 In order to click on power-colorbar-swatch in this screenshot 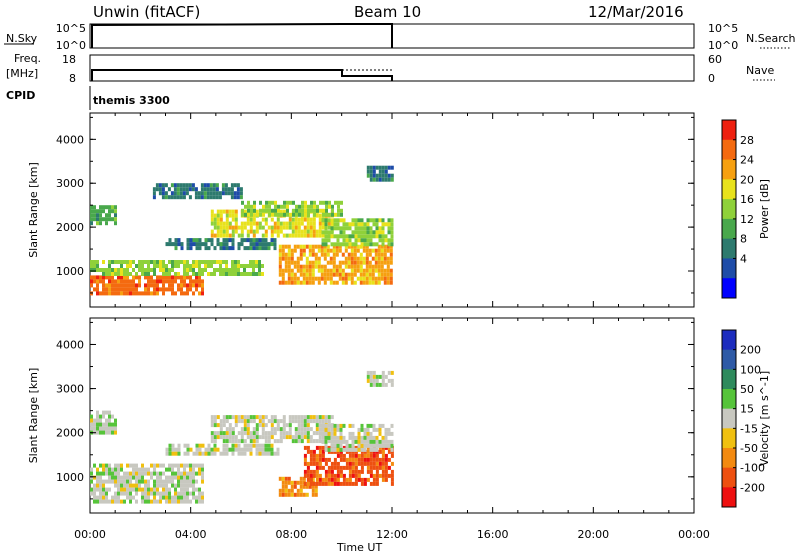, I will do `click(729, 248)`.